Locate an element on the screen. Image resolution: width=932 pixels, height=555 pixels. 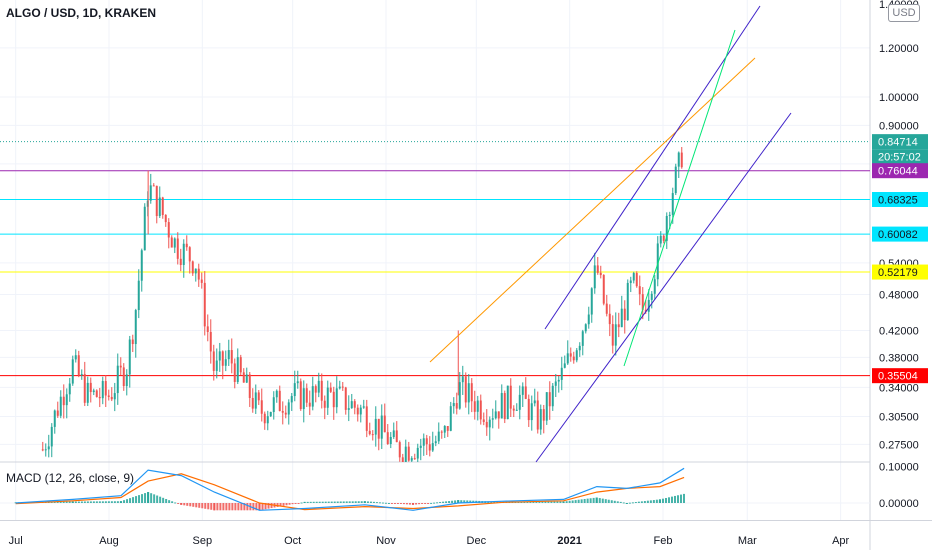
macd-line is located at coordinates (350, 489).